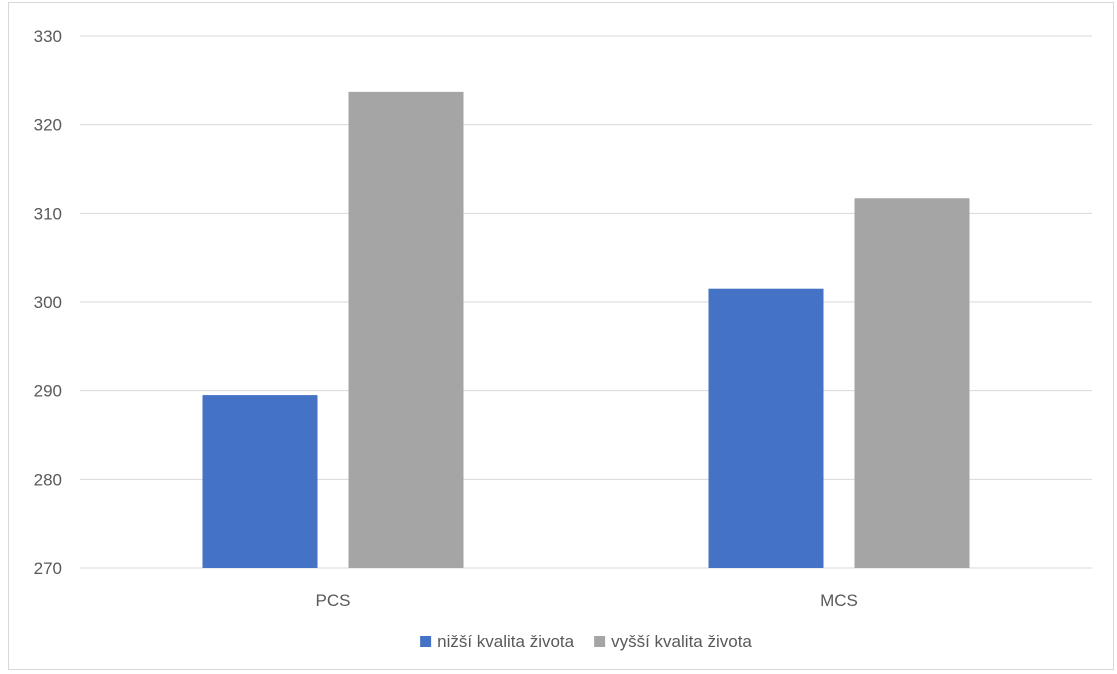  I want to click on x-tick-label: MCS, so click(839, 600).